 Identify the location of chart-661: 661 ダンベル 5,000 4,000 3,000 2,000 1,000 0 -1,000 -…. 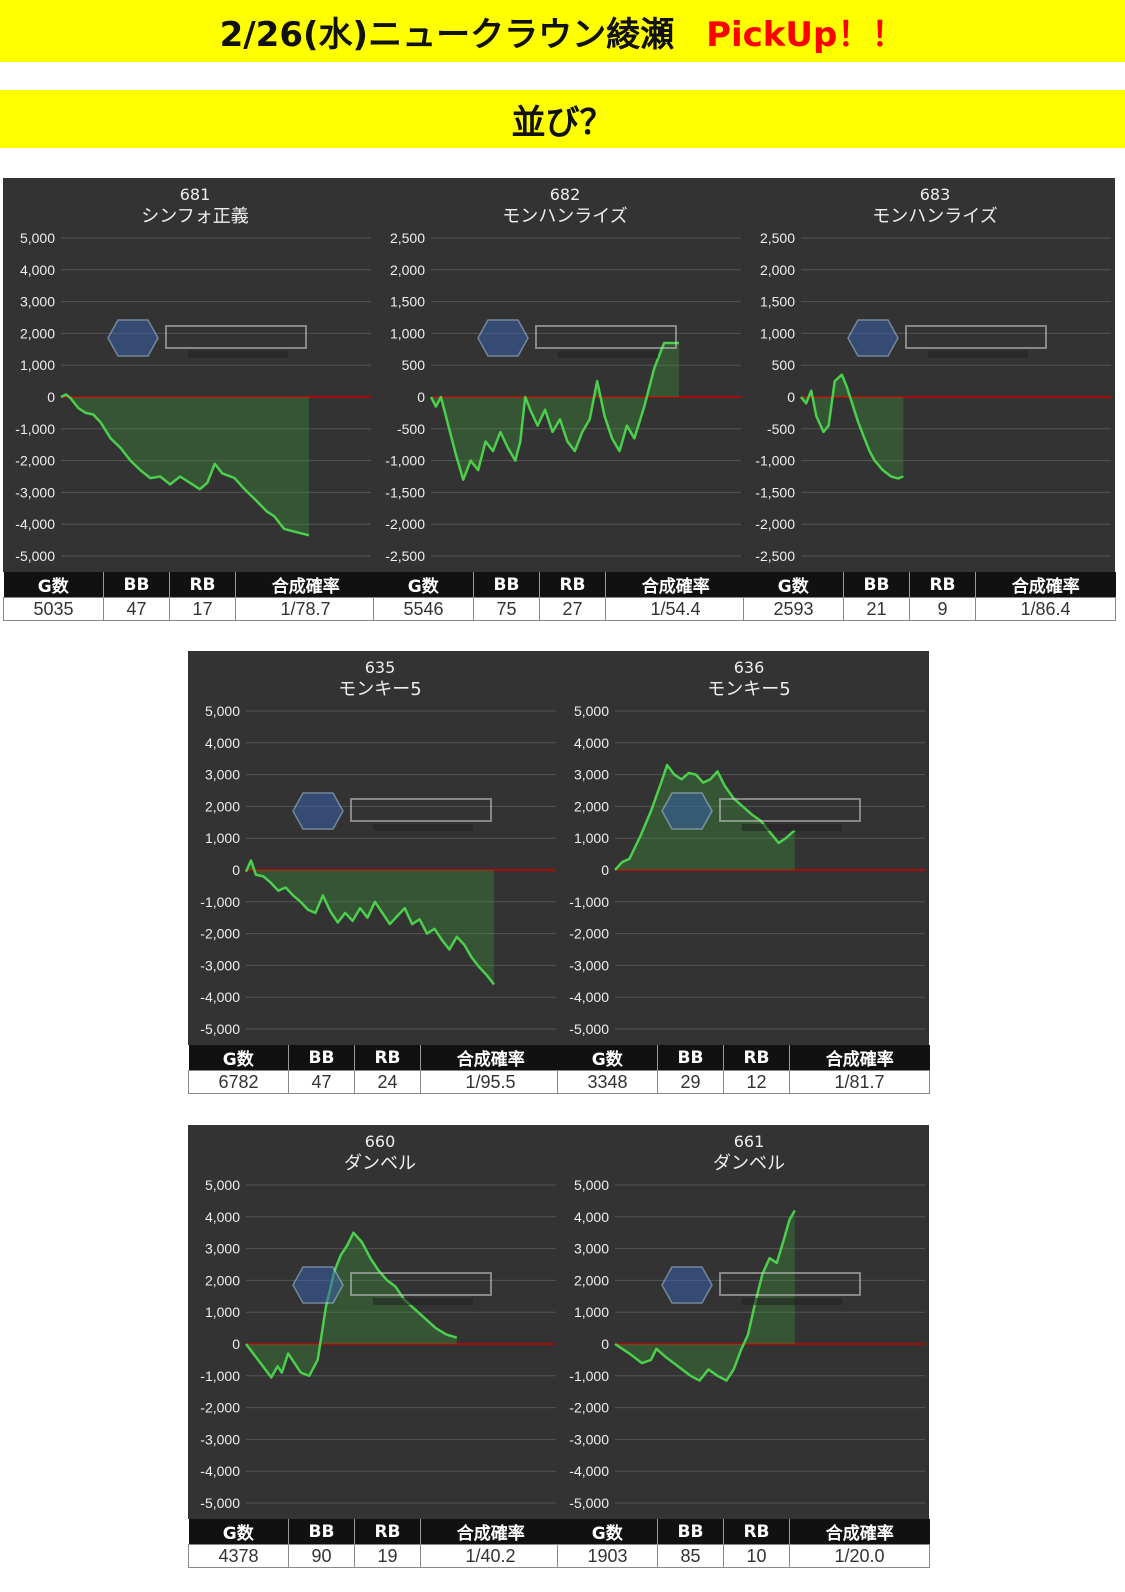
(743, 1322).